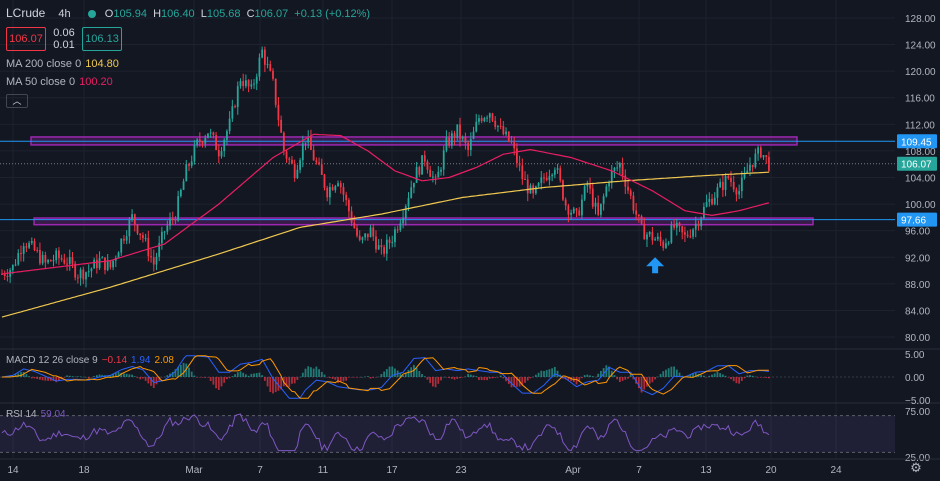 Image resolution: width=940 pixels, height=481 pixels. Describe the element at coordinates (771, 470) in the screenshot. I see `time-tick-label: 20` at that location.